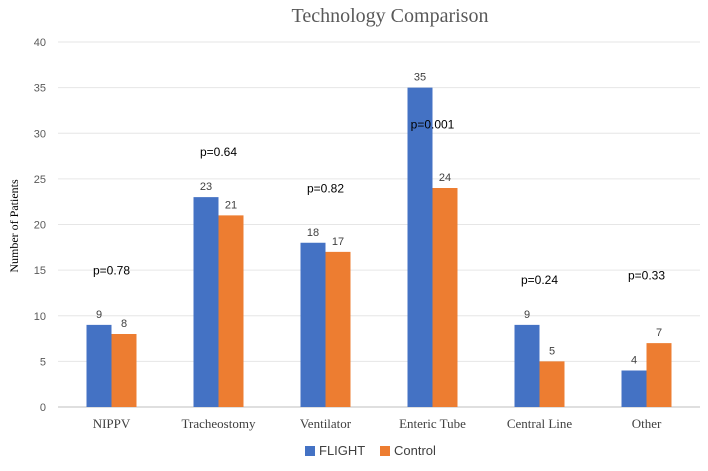  Describe the element at coordinates (646, 275) in the screenshot. I see `p-value-label: p=0.33` at that location.